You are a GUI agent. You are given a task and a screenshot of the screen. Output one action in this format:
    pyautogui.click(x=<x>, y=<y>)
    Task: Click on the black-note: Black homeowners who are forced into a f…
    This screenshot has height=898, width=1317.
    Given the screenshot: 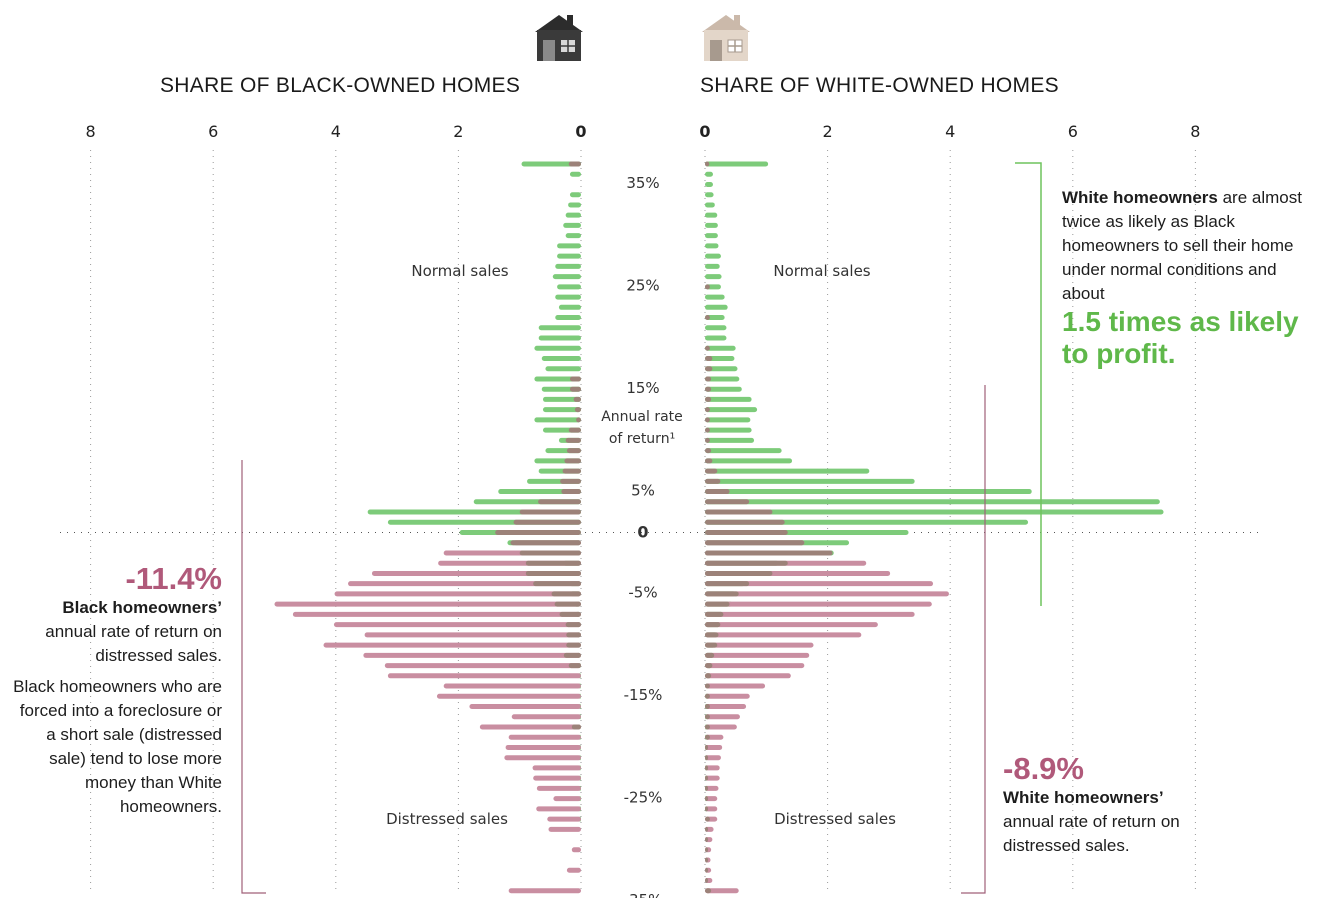 What is the action you would take?
    pyautogui.click(x=117, y=746)
    